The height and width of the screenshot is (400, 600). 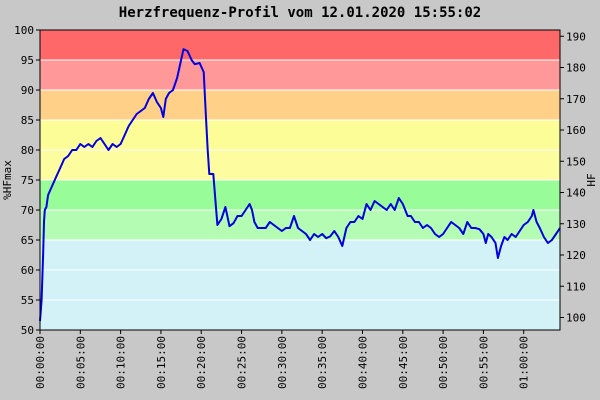 I want to click on x-tick-label-9: 00:45:00, so click(x=403, y=362).